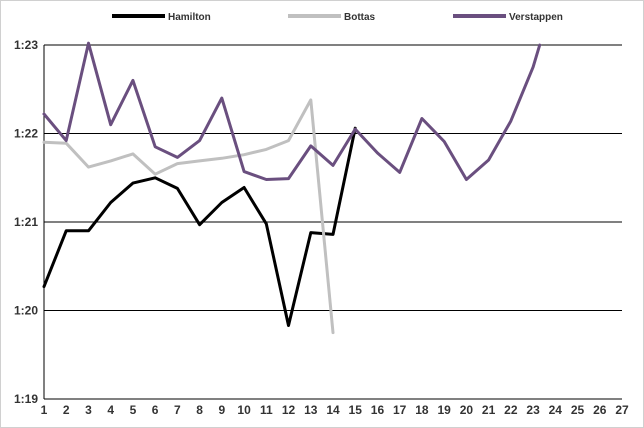 Image resolution: width=644 pixels, height=428 pixels. Describe the element at coordinates (489, 410) in the screenshot. I see `x-tick-label: 21` at that location.